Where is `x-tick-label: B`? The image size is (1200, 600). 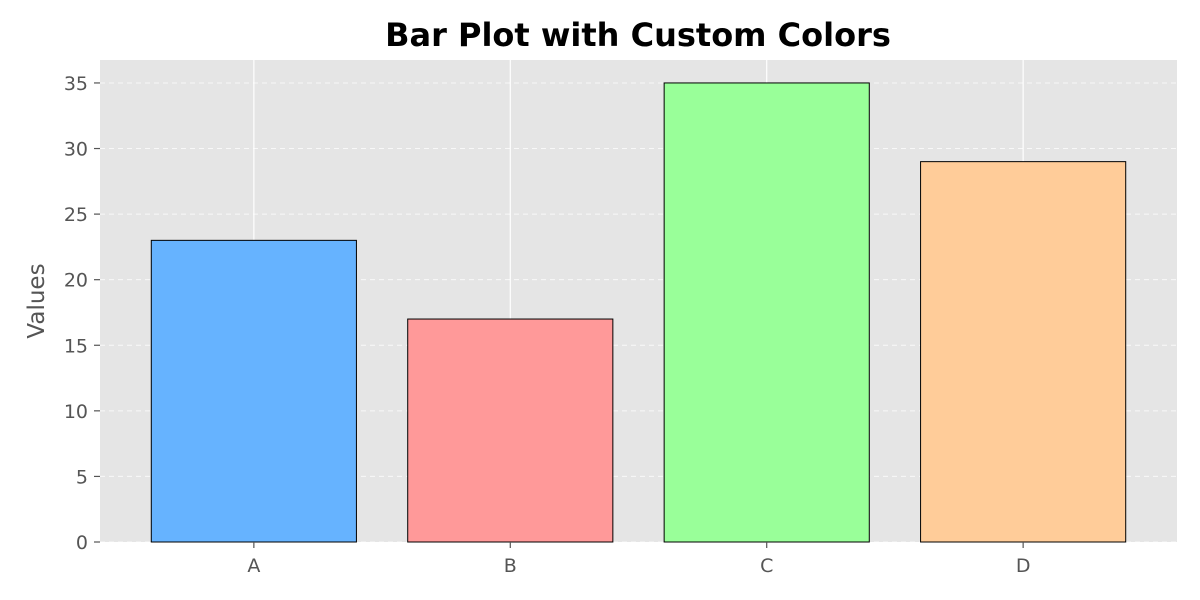 x-tick-label: B is located at coordinates (510, 566).